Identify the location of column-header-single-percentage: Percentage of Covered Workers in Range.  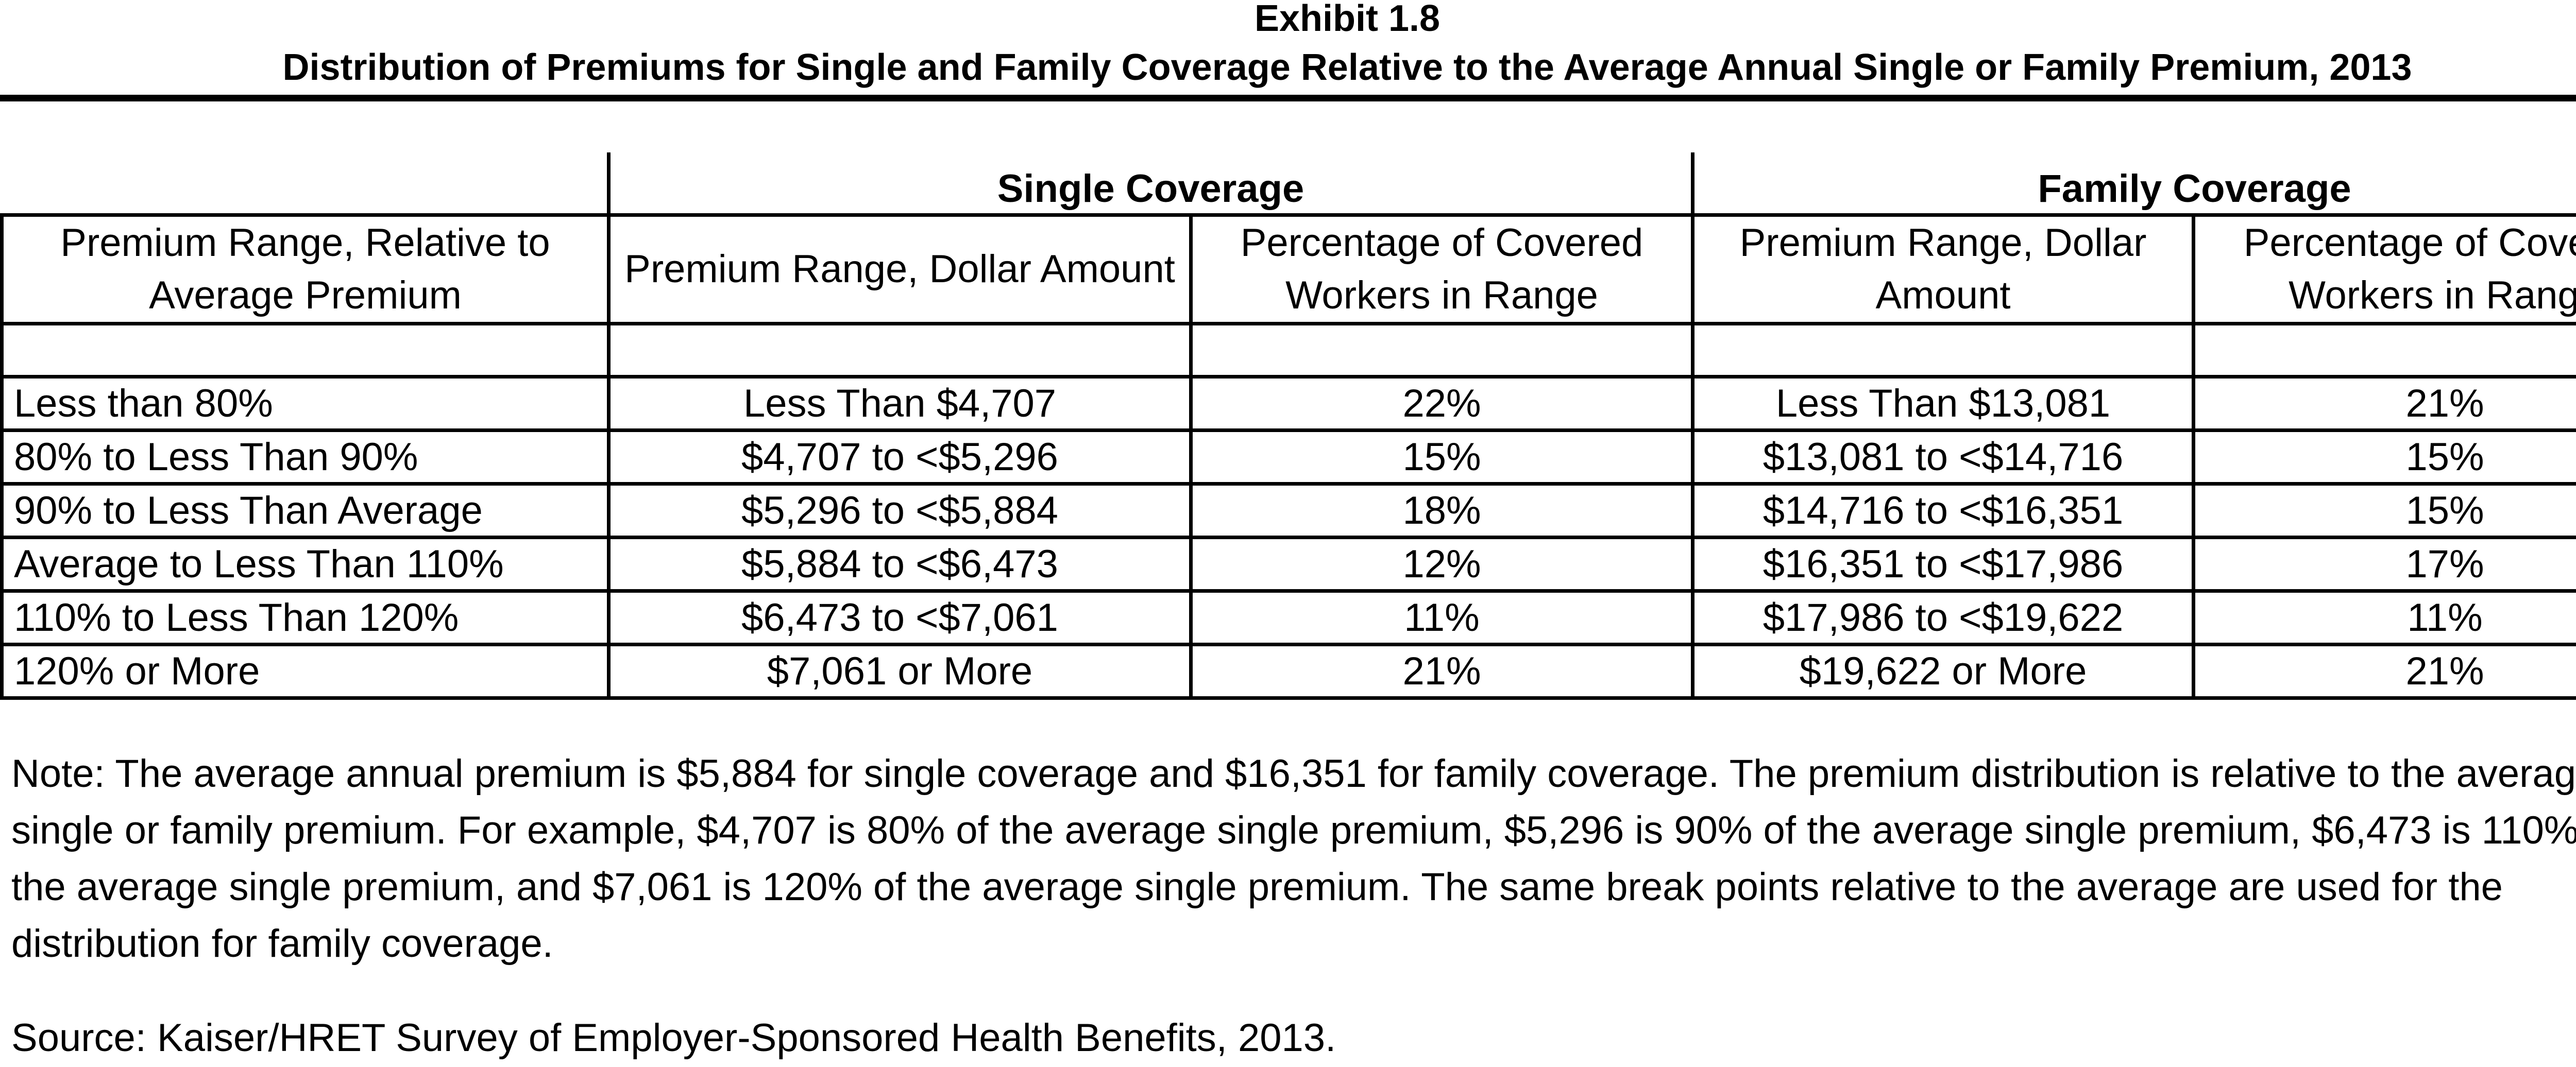
(1441, 269).